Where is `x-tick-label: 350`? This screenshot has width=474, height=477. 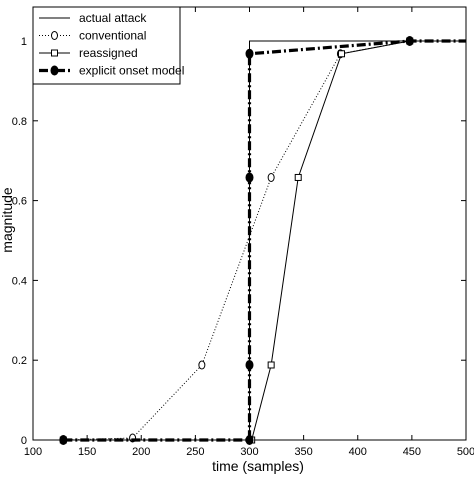 x-tick-label: 350 is located at coordinates (303, 452).